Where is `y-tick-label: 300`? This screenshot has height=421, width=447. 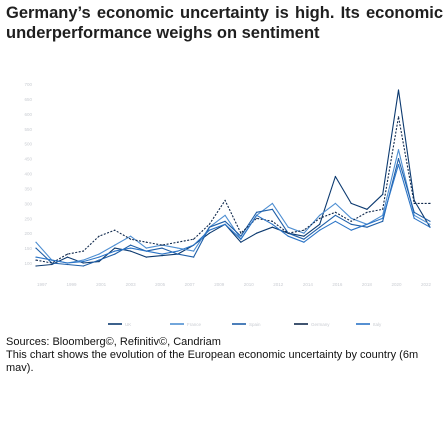
y-tick-label: 300 is located at coordinates (28, 203).